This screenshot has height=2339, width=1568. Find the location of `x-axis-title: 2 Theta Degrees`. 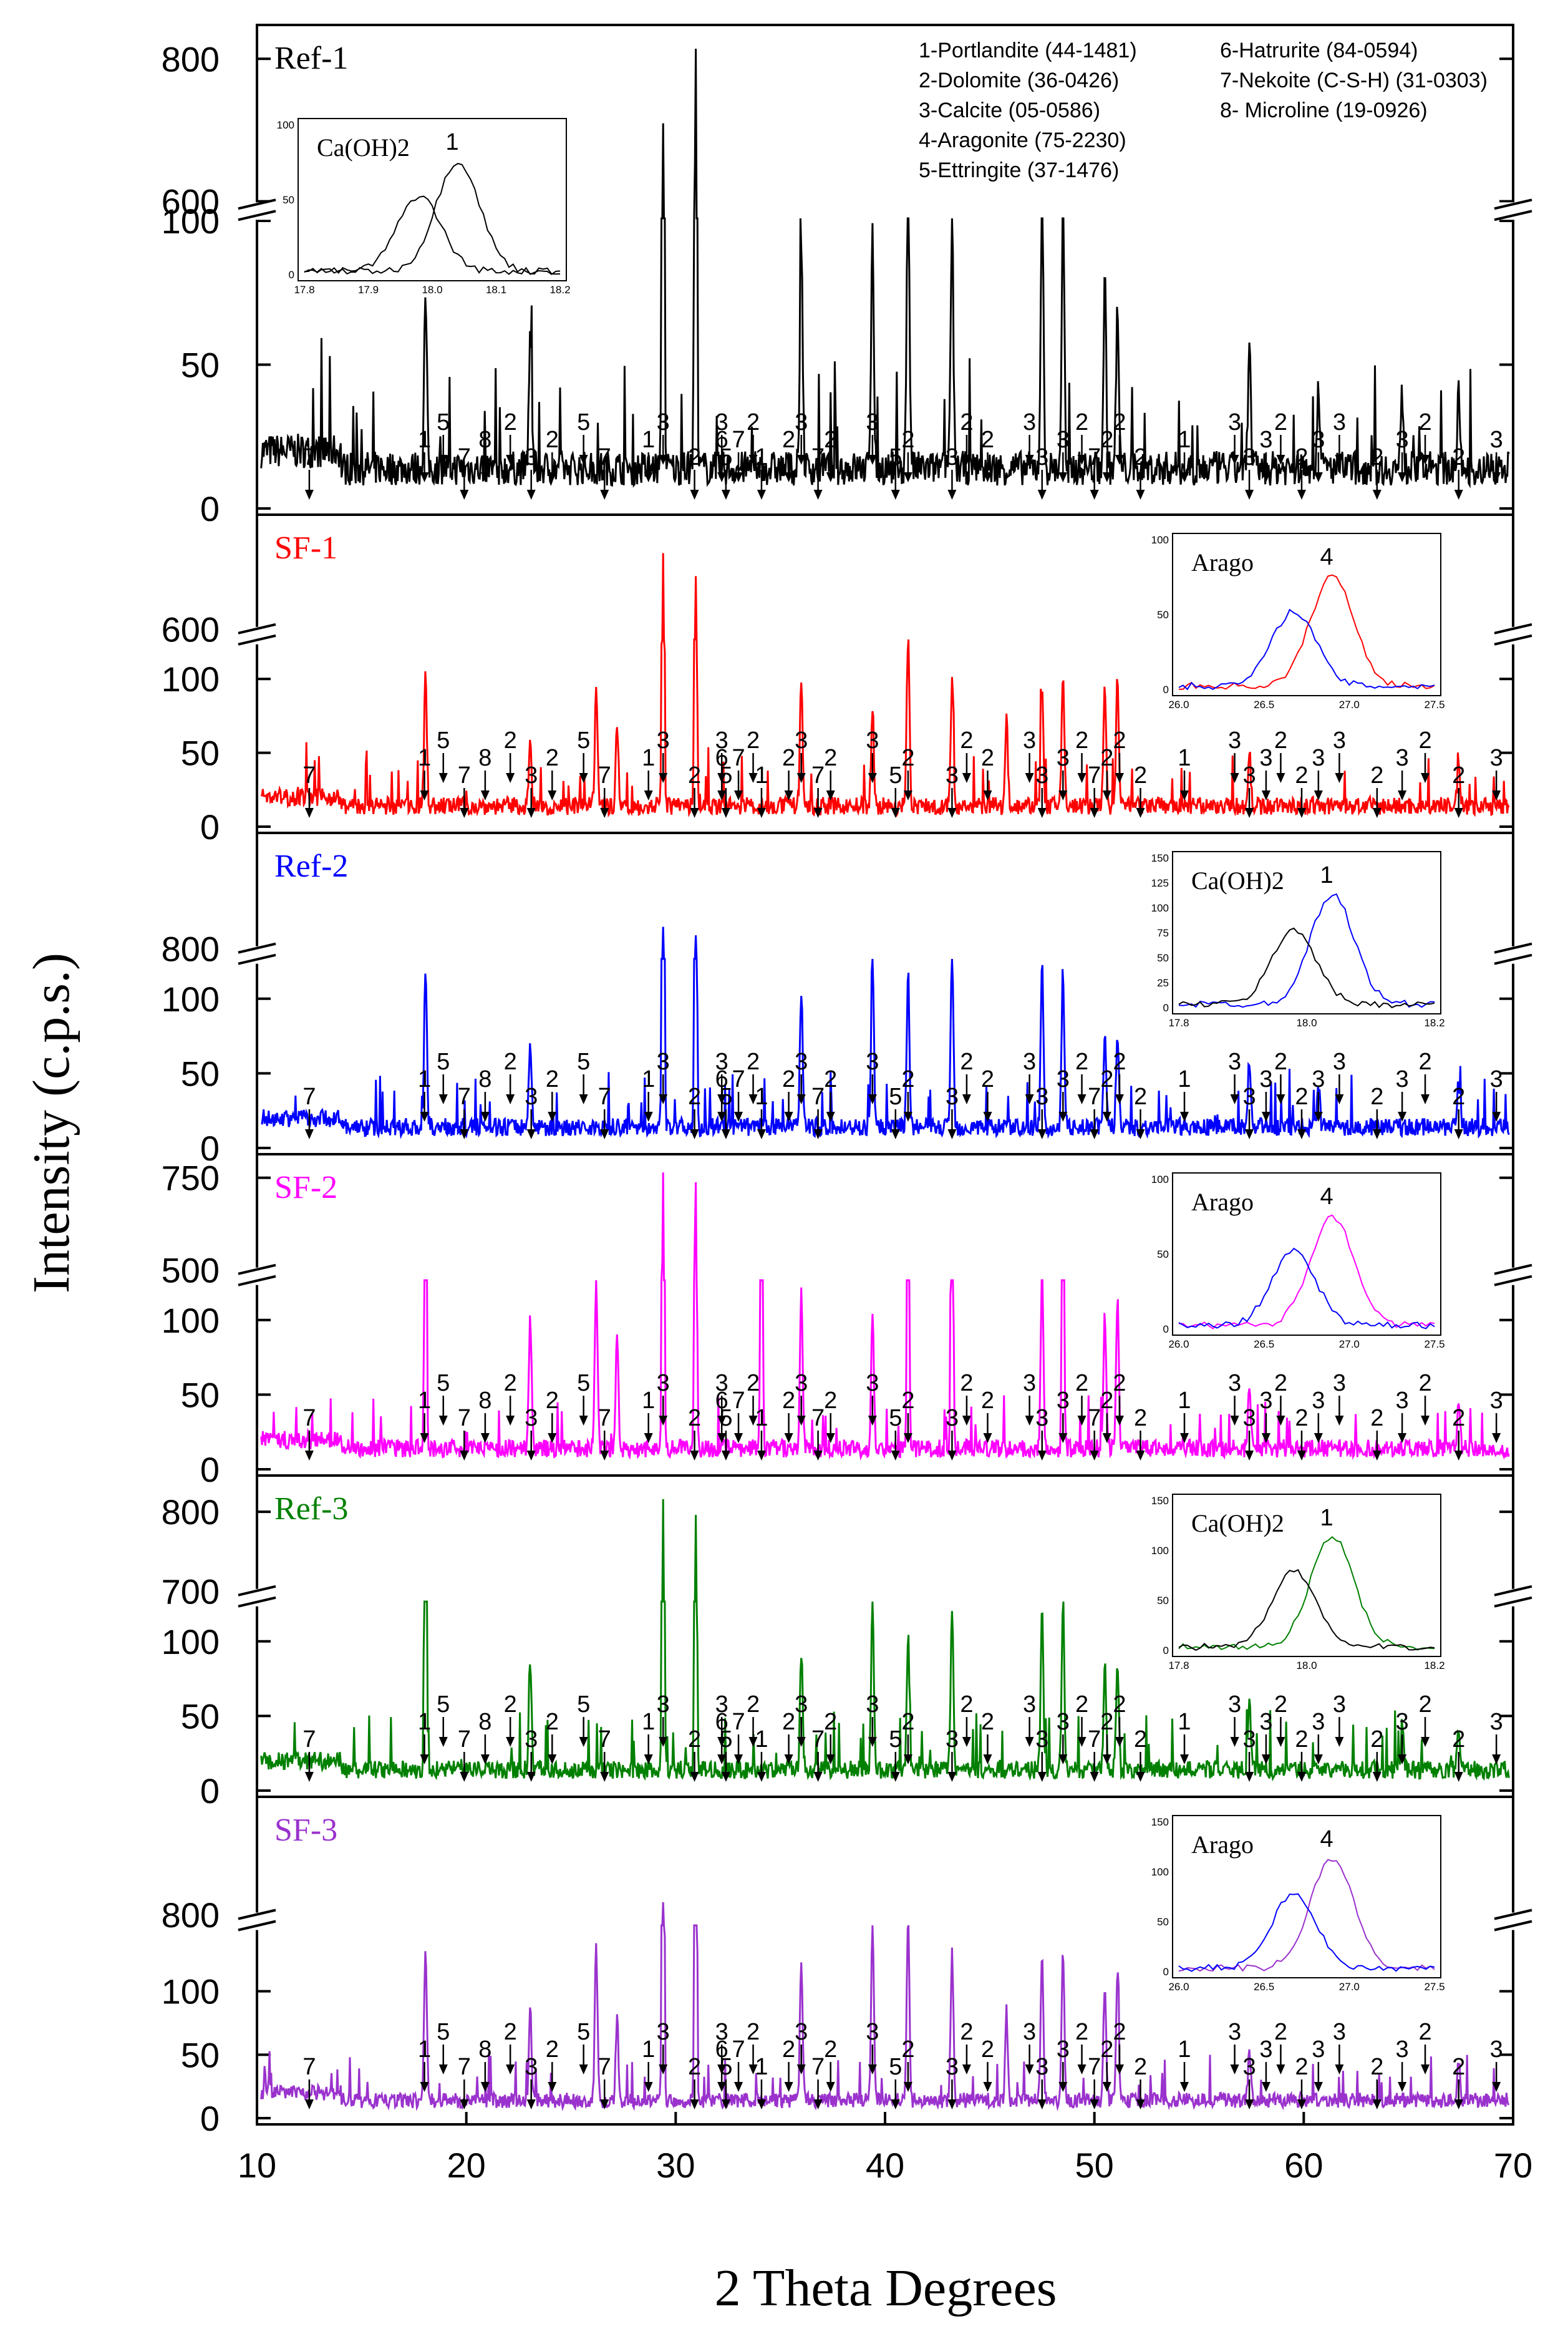

x-axis-title: 2 Theta Degrees is located at coordinates (886, 2288).